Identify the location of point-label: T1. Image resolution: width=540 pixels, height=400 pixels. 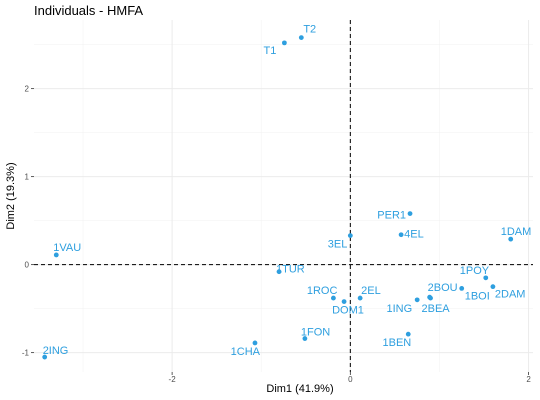
(270, 51).